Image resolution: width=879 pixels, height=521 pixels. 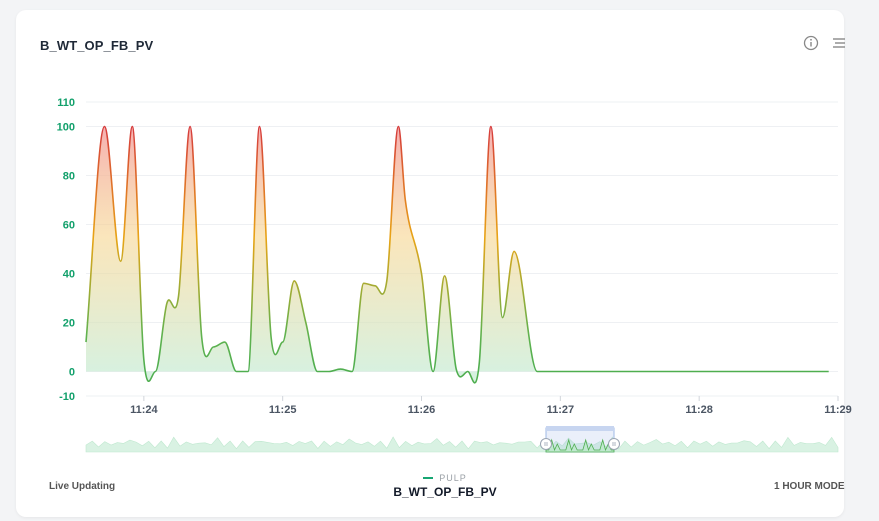 What do you see at coordinates (69, 275) in the screenshot?
I see `y-tick-label: 40` at bounding box center [69, 275].